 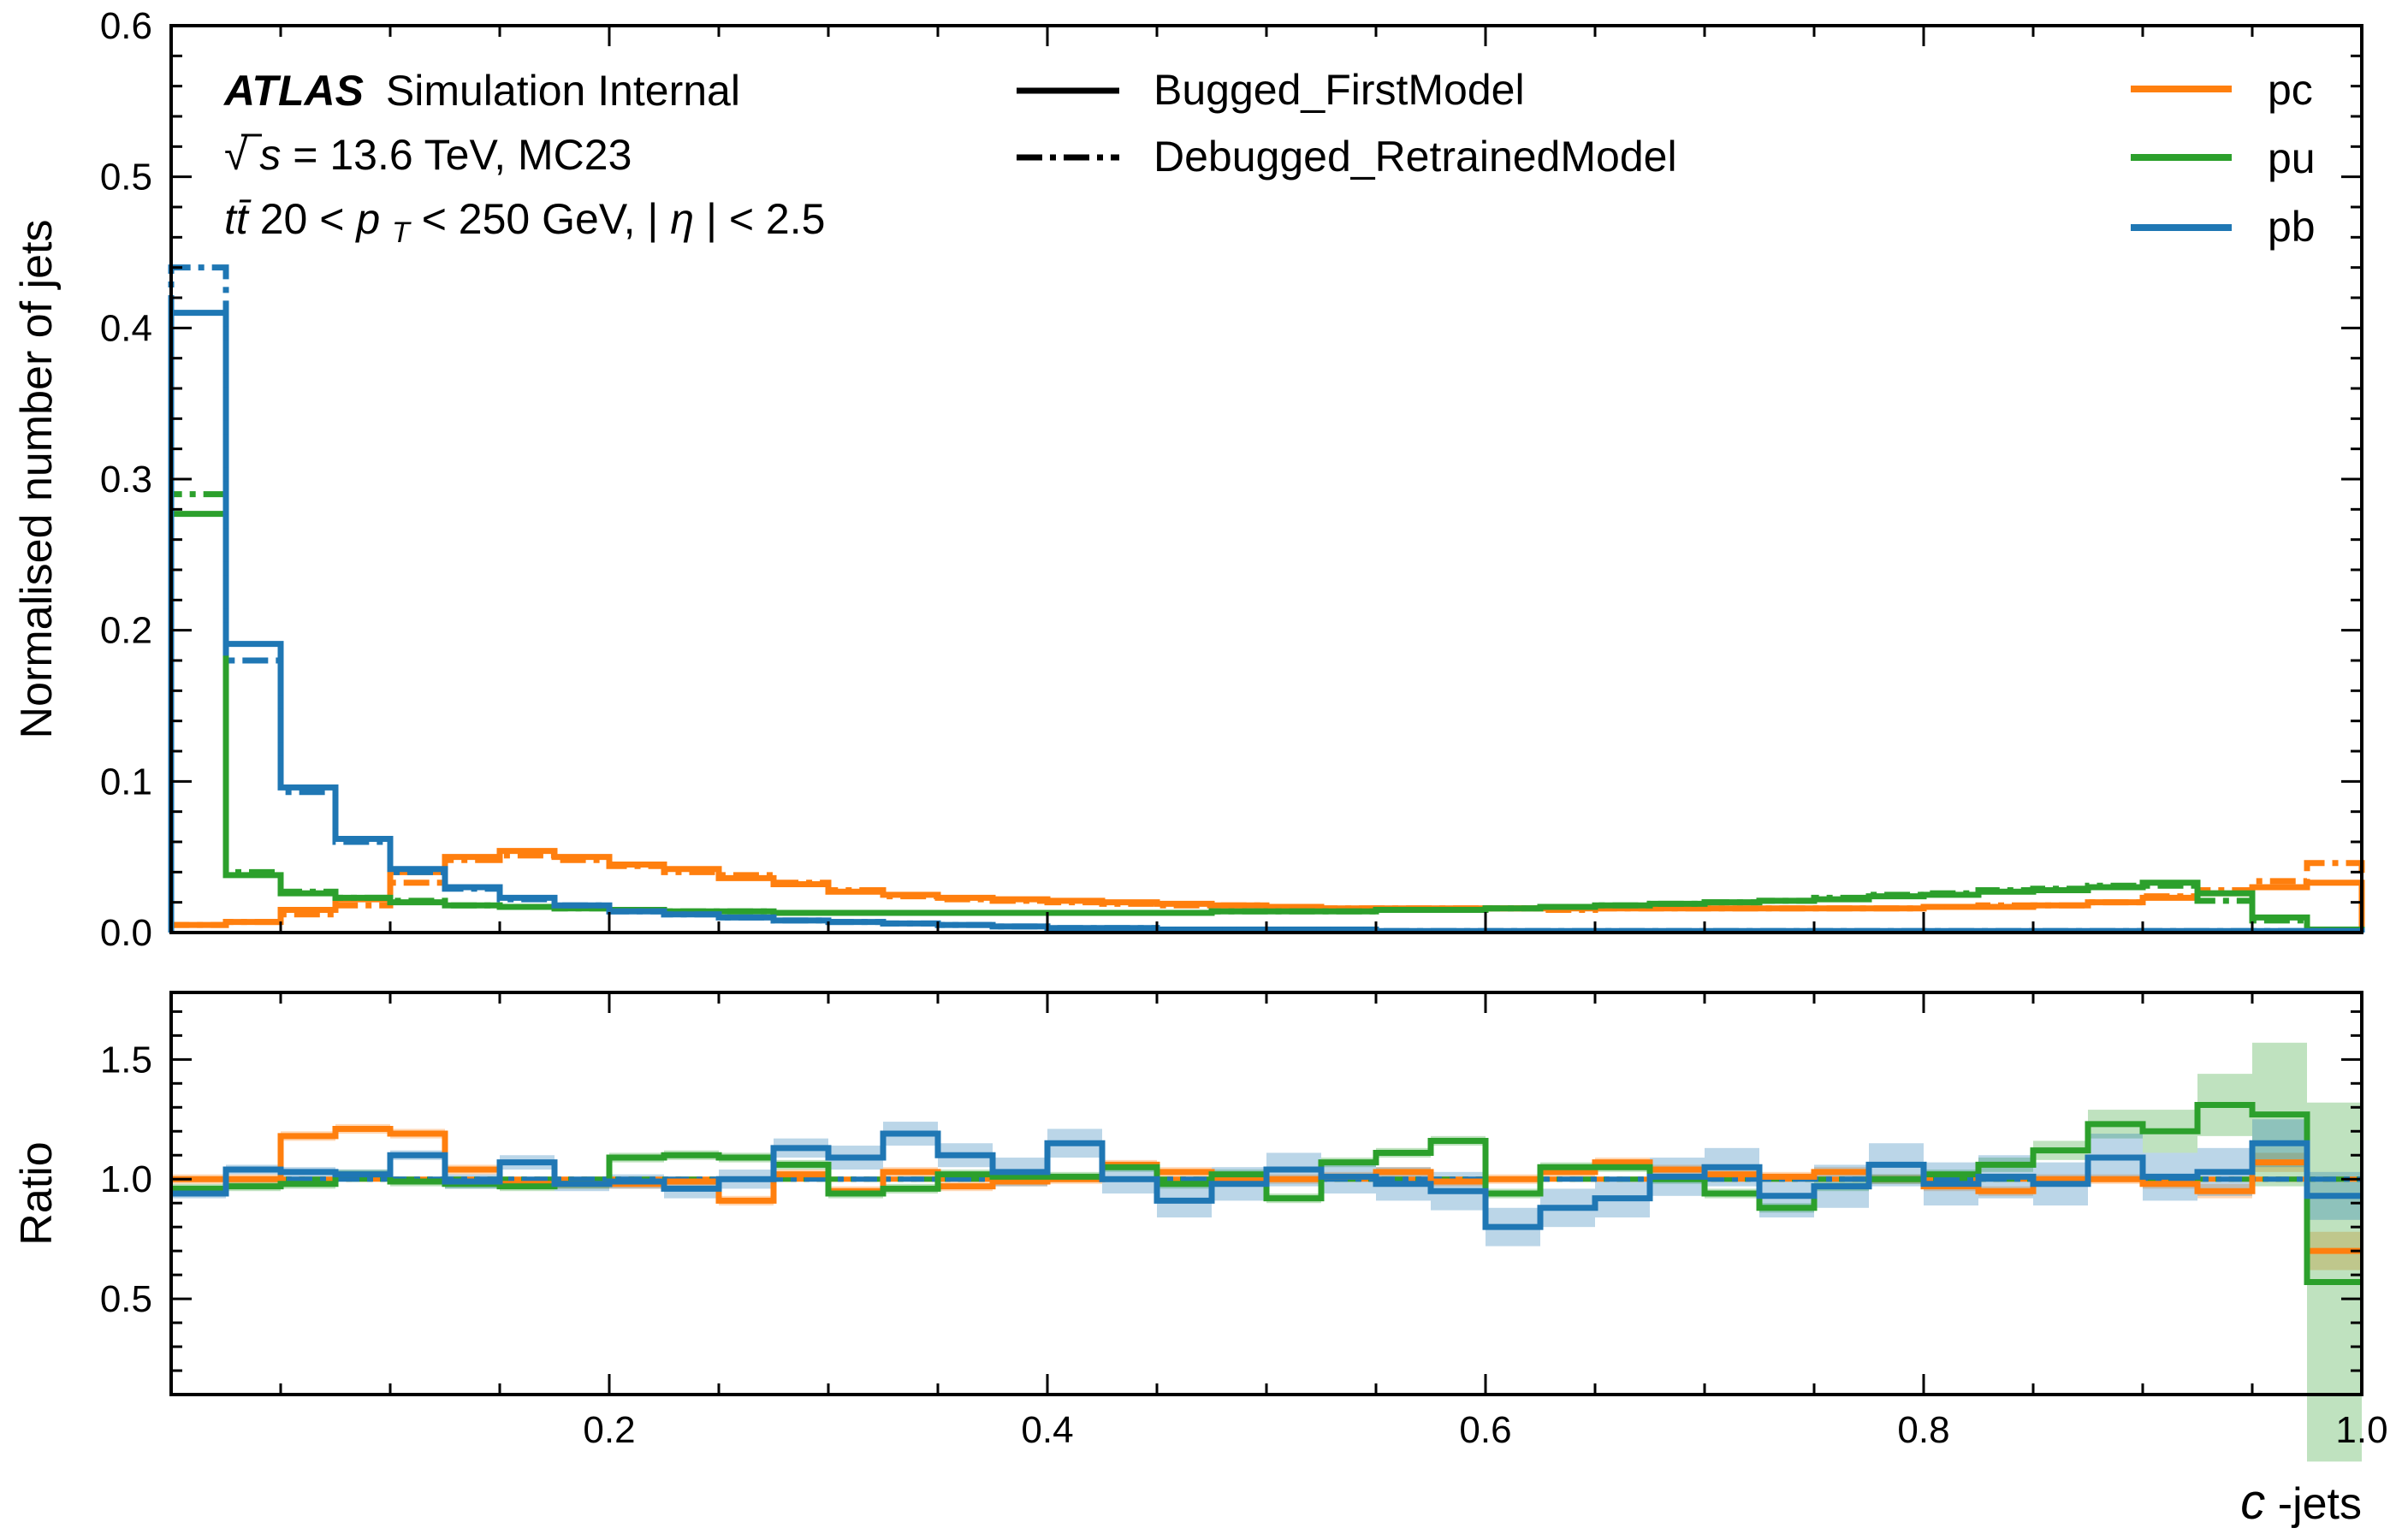 What do you see at coordinates (126, 1179) in the screenshot?
I see `y-tick-label: 1.0` at bounding box center [126, 1179].